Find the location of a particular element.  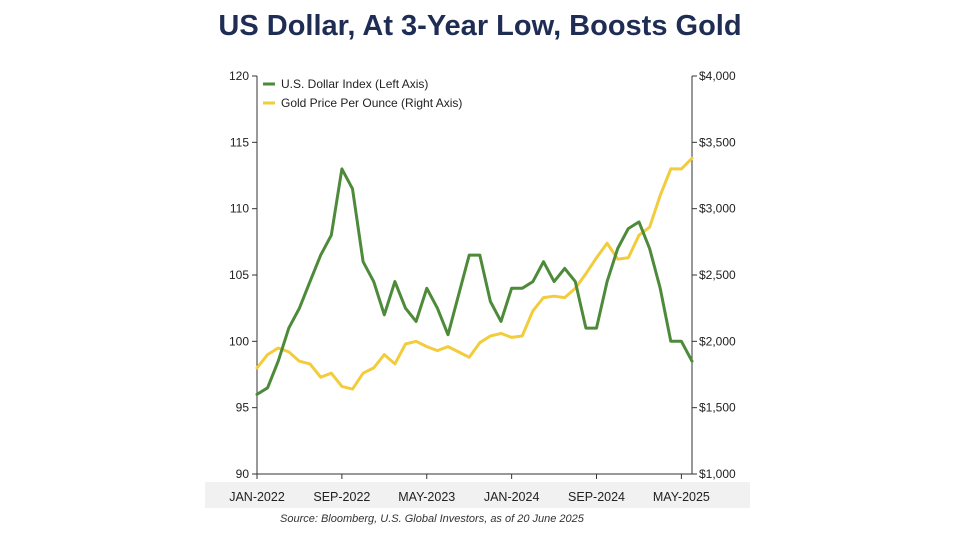

x-tick-label: SEP-2024 is located at coordinates (596, 497).